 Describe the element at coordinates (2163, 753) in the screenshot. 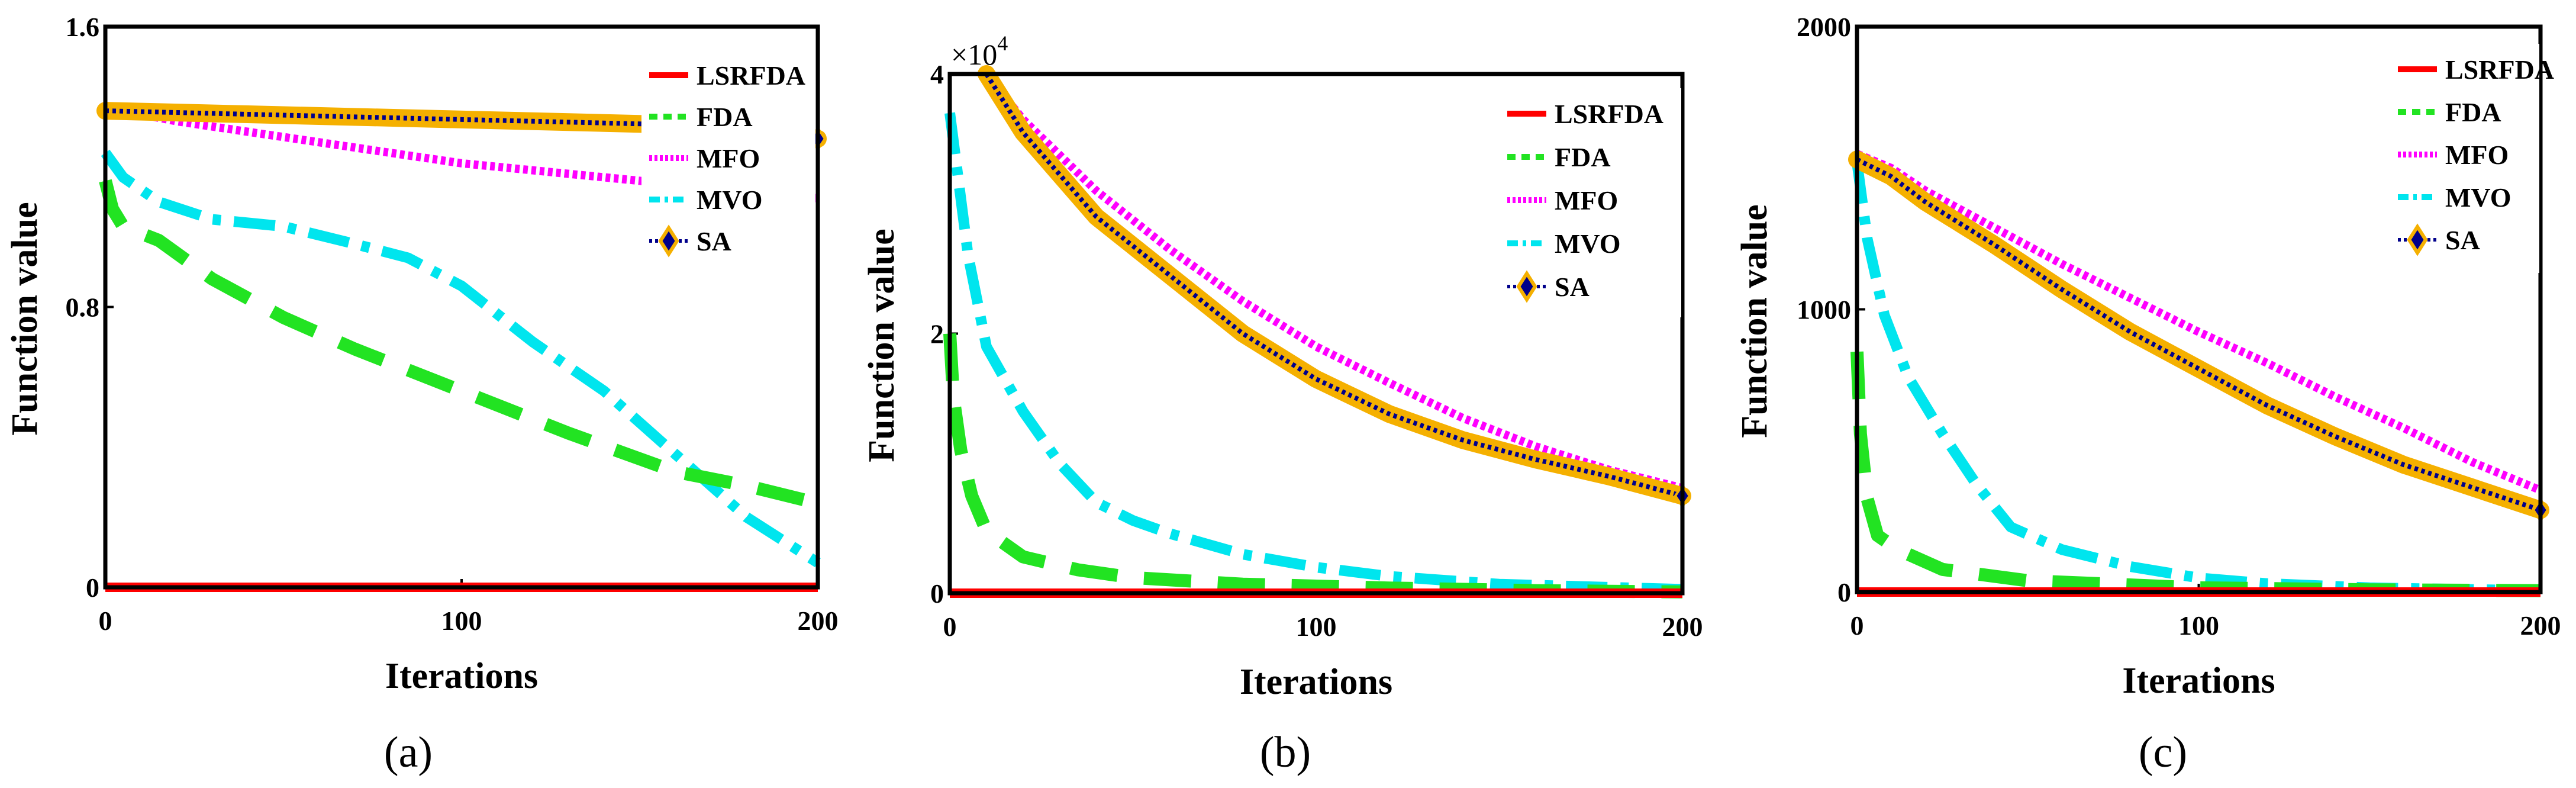

I see `panel-caption: (c)` at that location.